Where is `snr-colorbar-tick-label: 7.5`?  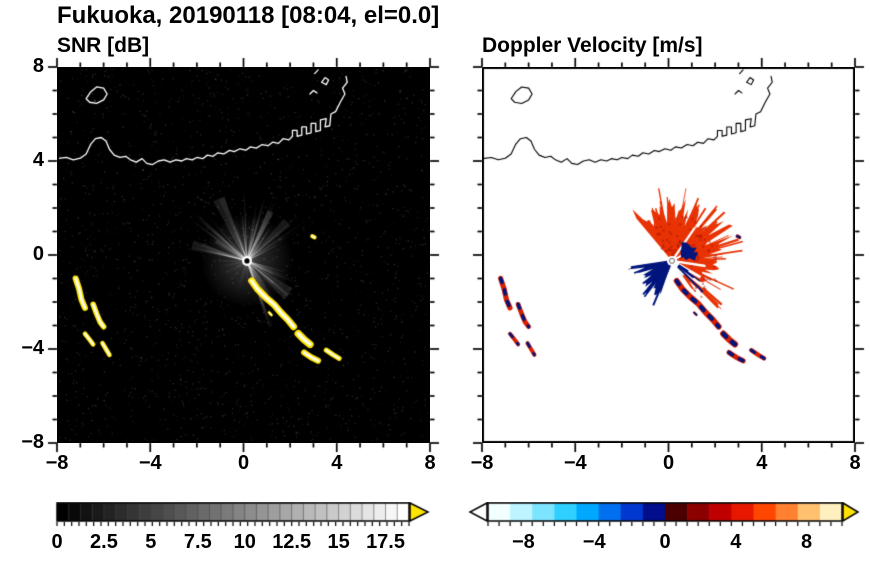
snr-colorbar-tick-label: 7.5 is located at coordinates (197, 542).